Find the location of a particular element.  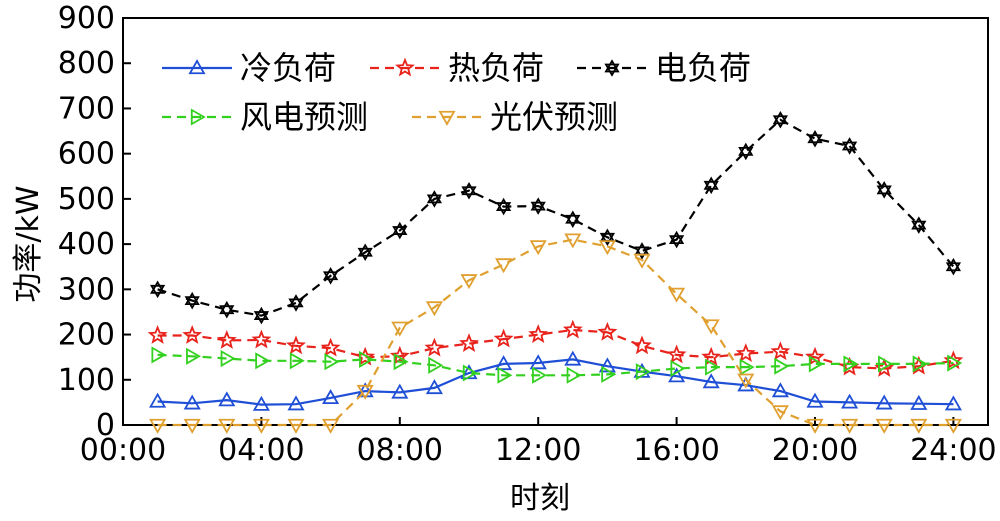

x-tick-label: 16:00 is located at coordinates (676, 450).